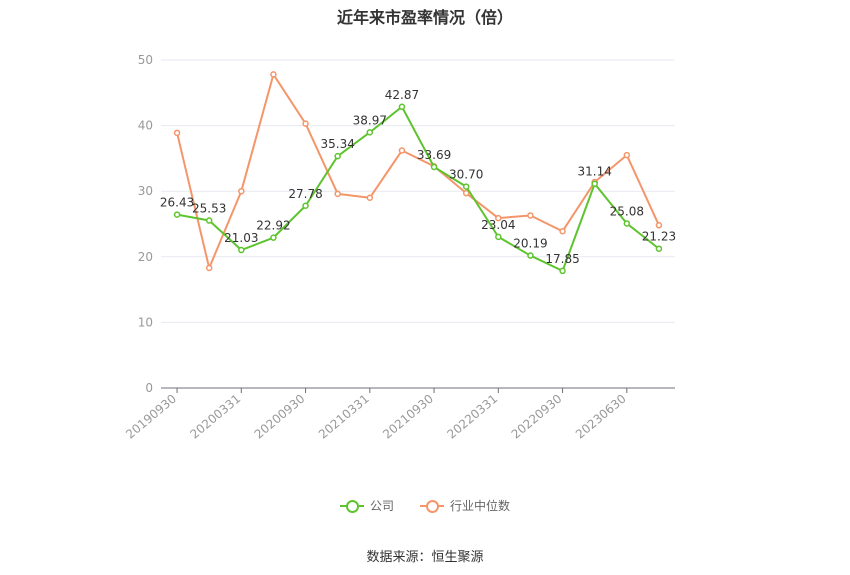  What do you see at coordinates (627, 211) in the screenshot?
I see `data-label: 25.08` at bounding box center [627, 211].